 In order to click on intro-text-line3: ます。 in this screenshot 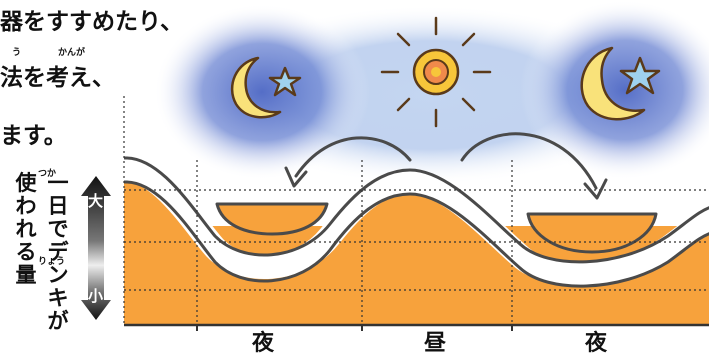, I will do `click(33, 136)`.